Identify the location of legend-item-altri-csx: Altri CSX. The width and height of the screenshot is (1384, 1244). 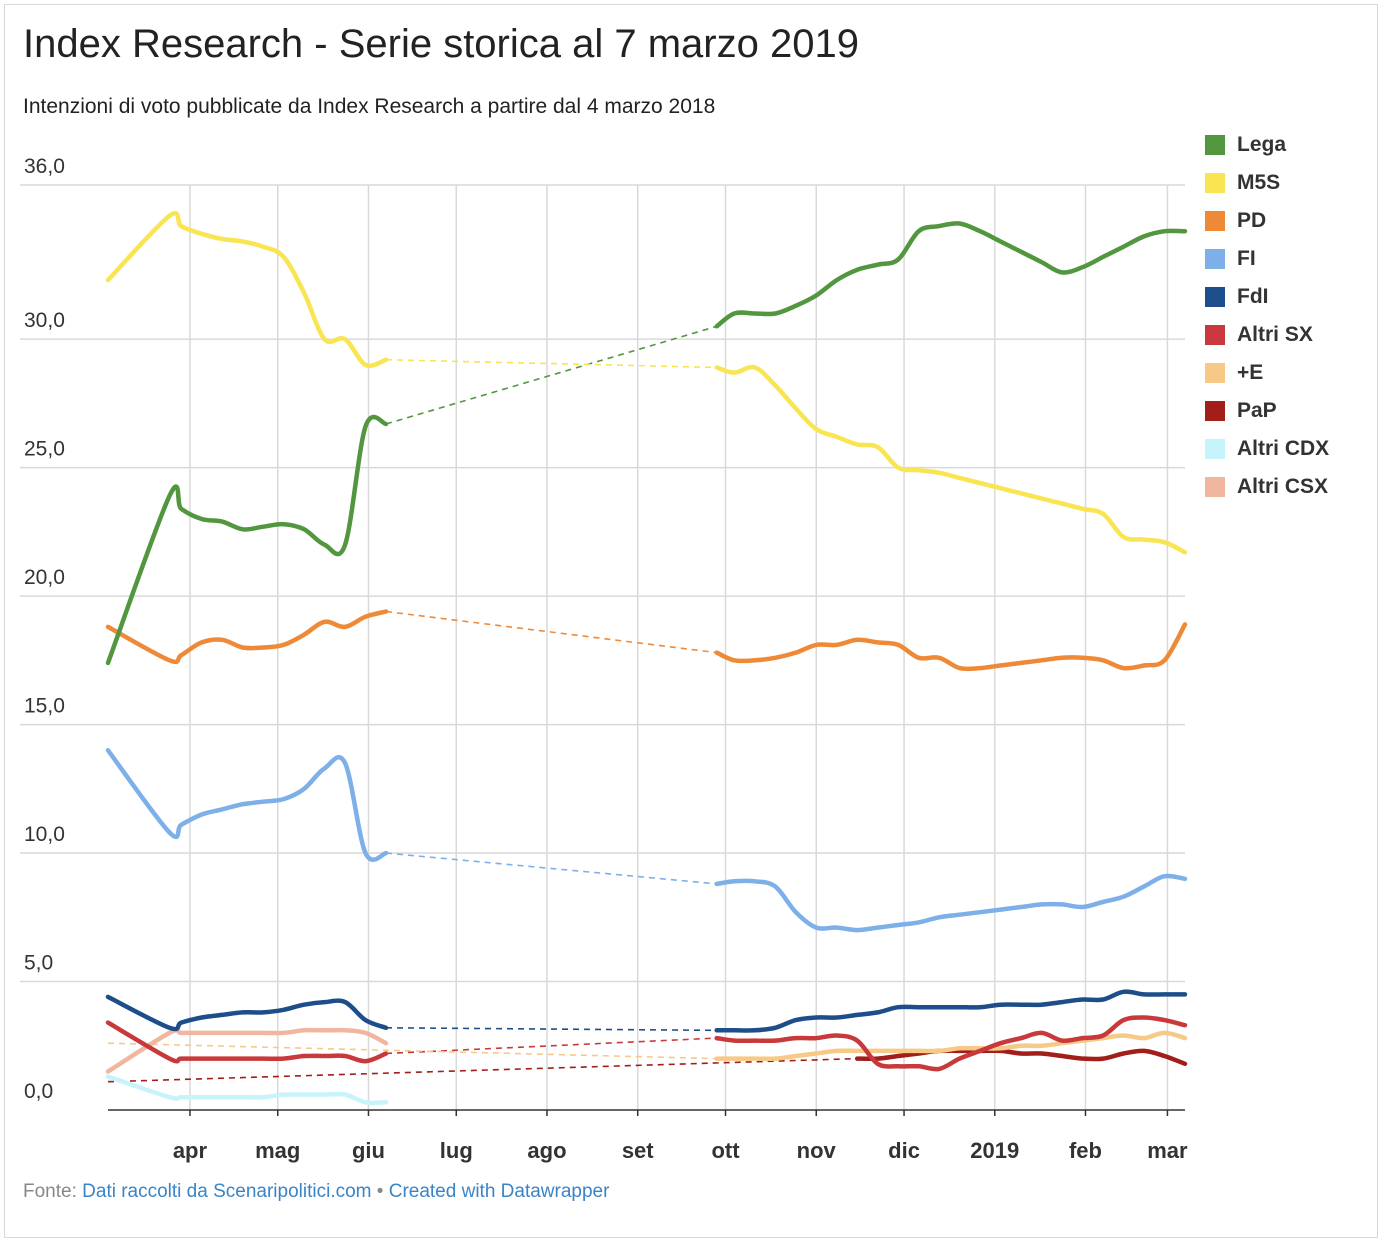
(1267, 487).